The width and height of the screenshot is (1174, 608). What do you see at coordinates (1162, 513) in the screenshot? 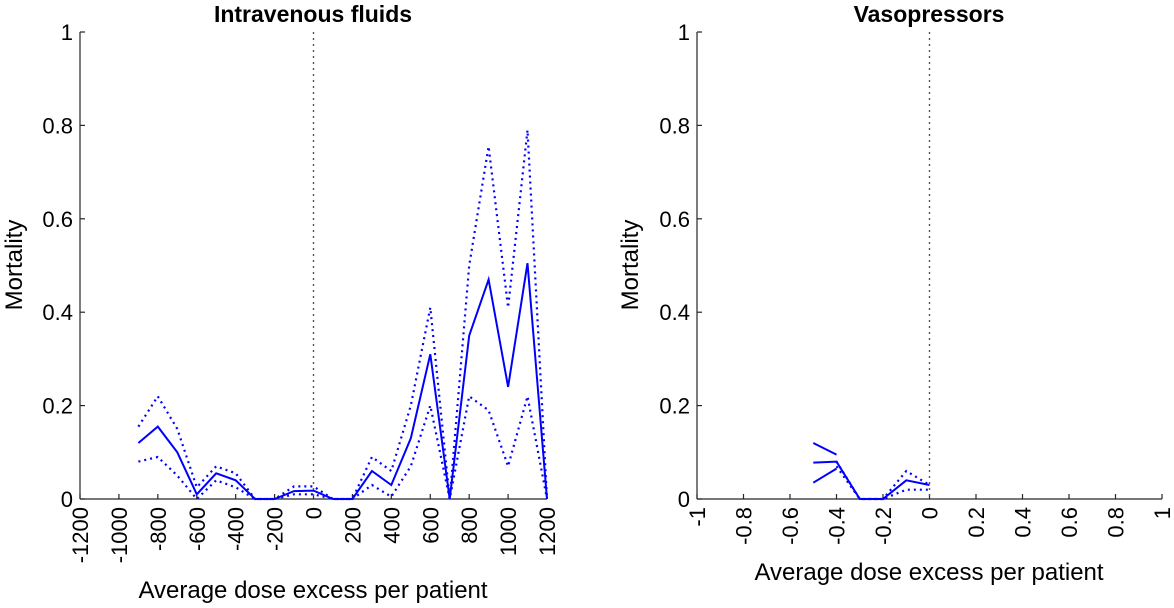
I see `x-tick-label: 1` at bounding box center [1162, 513].